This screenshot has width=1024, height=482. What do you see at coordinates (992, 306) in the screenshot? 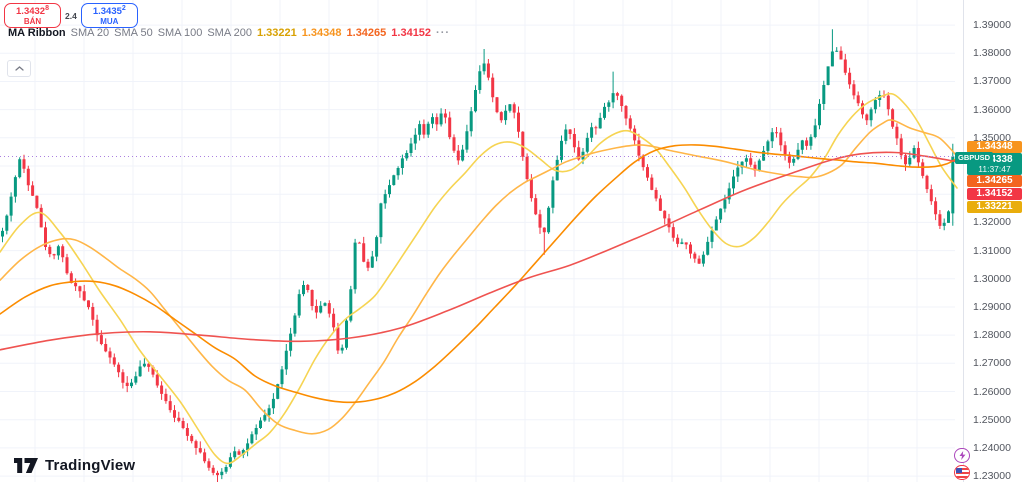
I see `axis-label: 1.29000` at bounding box center [992, 306].